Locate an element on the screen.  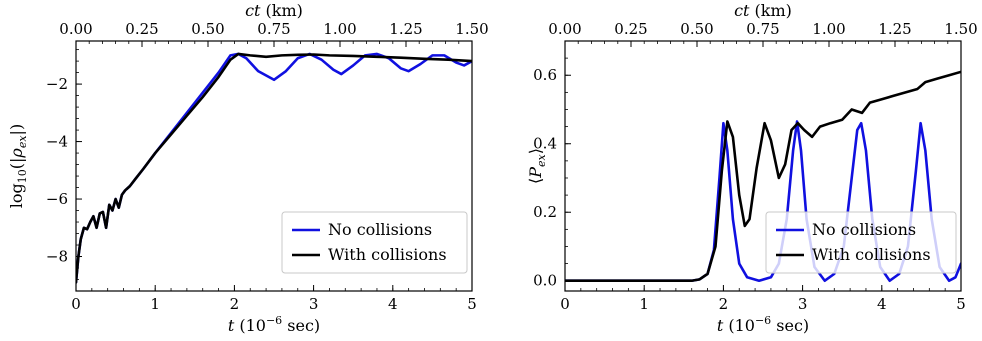
panel1-xtick-label: 5 is located at coordinates (472, 304).